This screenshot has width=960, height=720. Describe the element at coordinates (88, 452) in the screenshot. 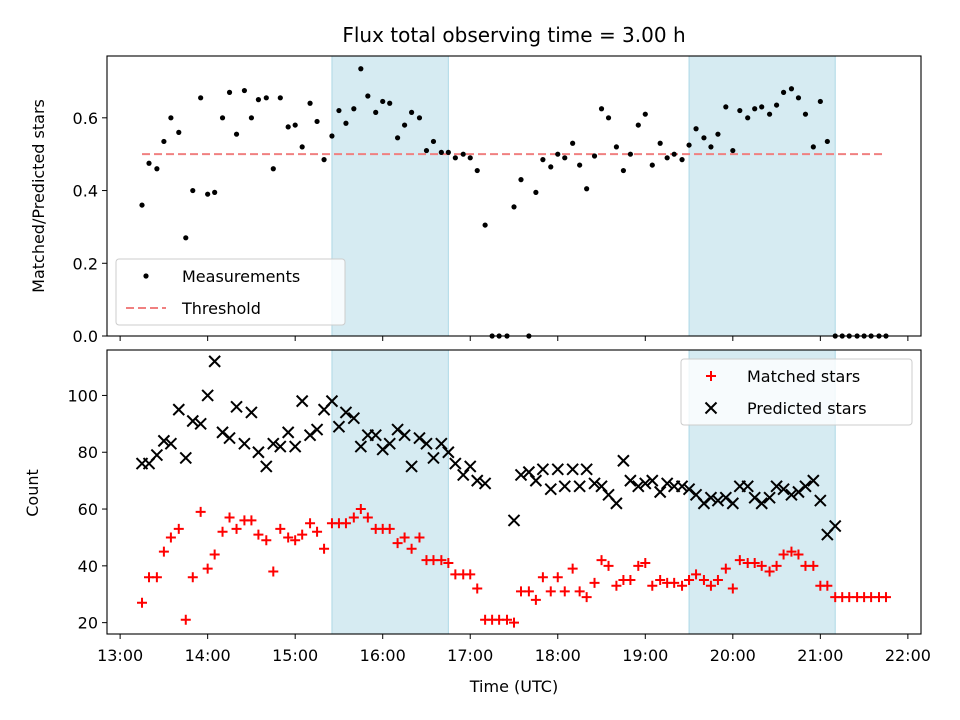

I see `bottom-y-tick-label: 80` at that location.